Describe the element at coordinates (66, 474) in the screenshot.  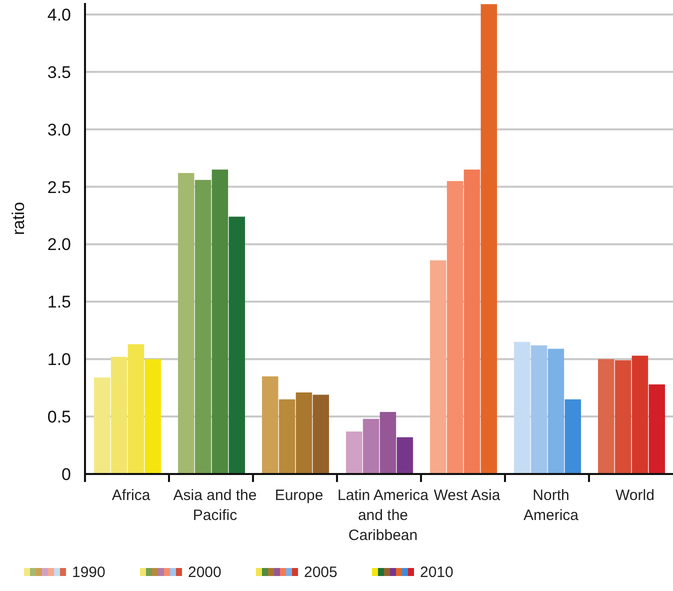
I see `y-tick-label: 0` at that location.